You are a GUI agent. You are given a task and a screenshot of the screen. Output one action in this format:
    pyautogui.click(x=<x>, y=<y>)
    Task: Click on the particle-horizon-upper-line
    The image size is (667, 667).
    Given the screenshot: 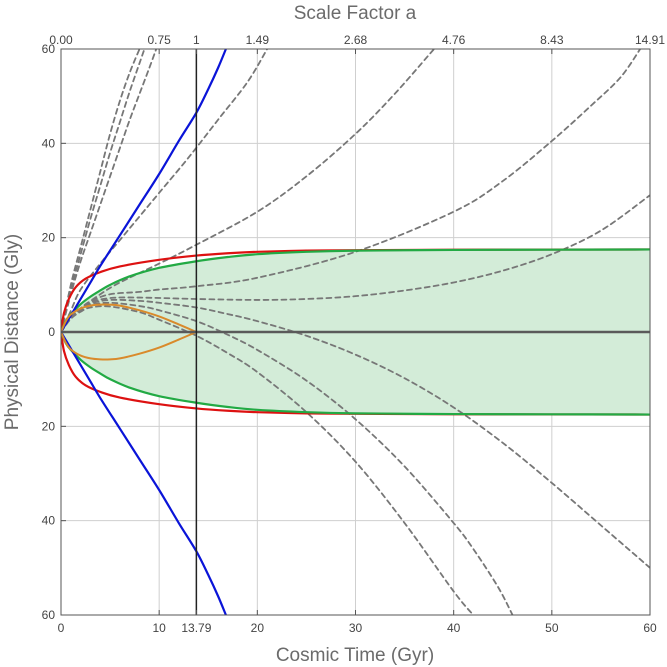 What is the action you would take?
    pyautogui.click(x=144, y=191)
    